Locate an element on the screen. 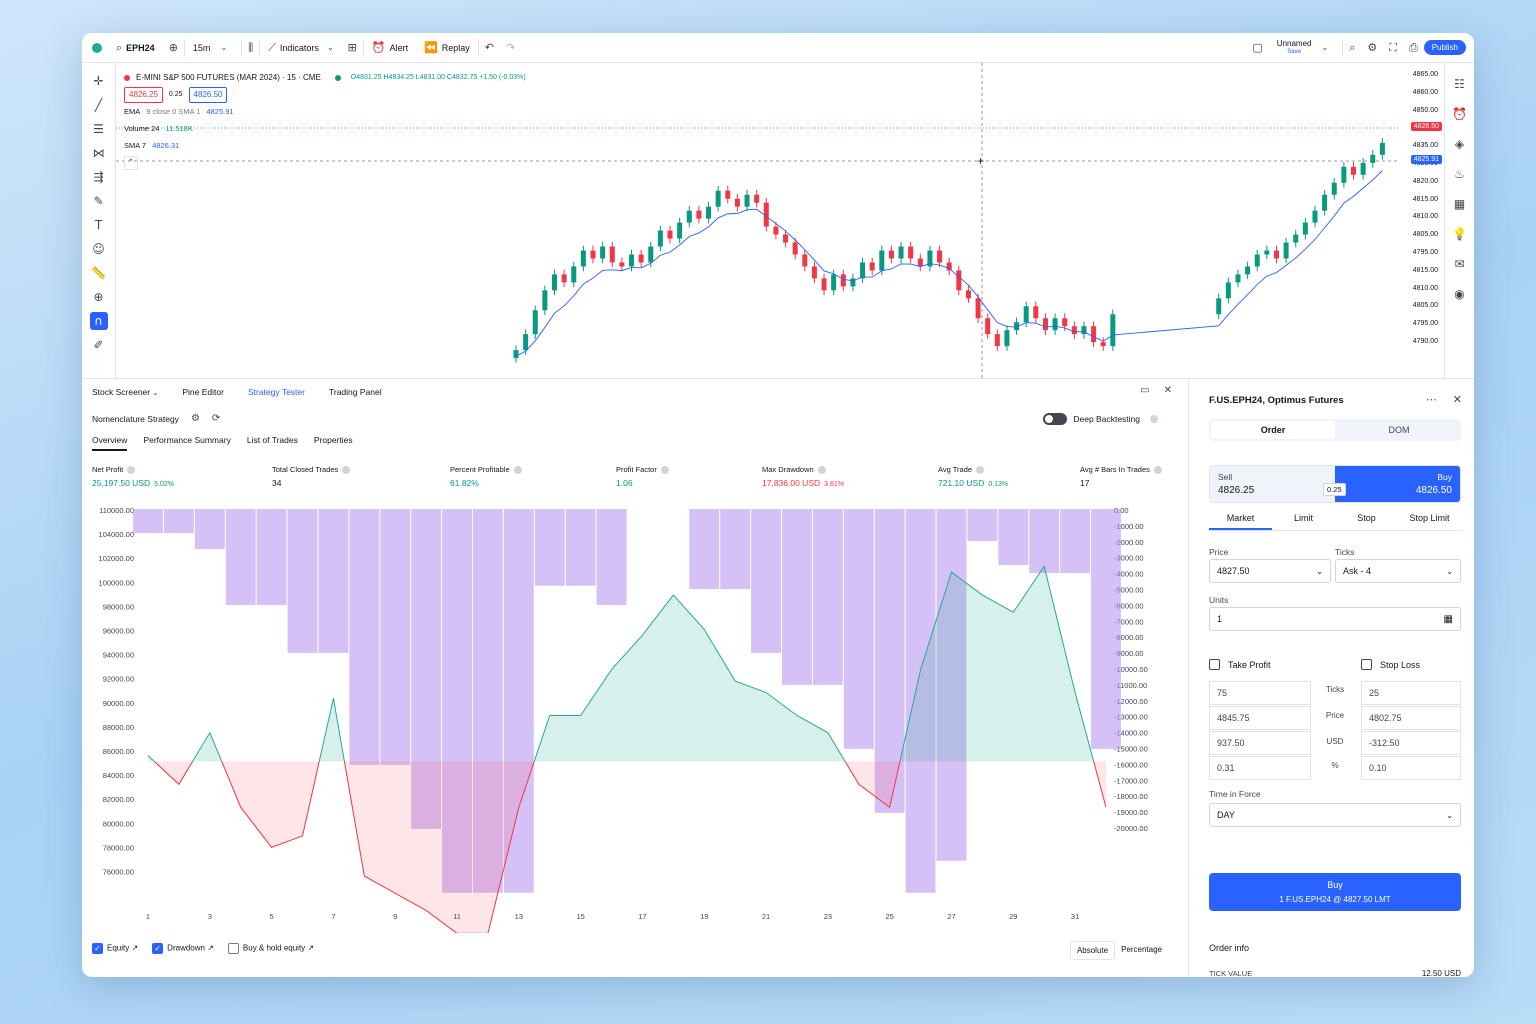  quick-search-icon: ⌕ is located at coordinates (1352, 47).